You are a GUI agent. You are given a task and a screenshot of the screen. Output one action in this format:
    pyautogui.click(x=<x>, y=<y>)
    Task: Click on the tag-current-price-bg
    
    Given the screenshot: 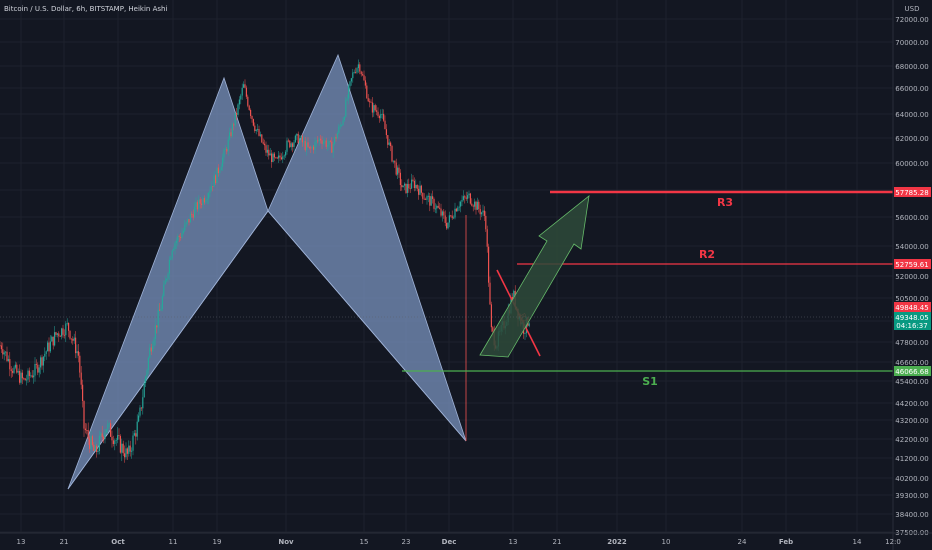 What is the action you would take?
    pyautogui.click(x=912, y=317)
    